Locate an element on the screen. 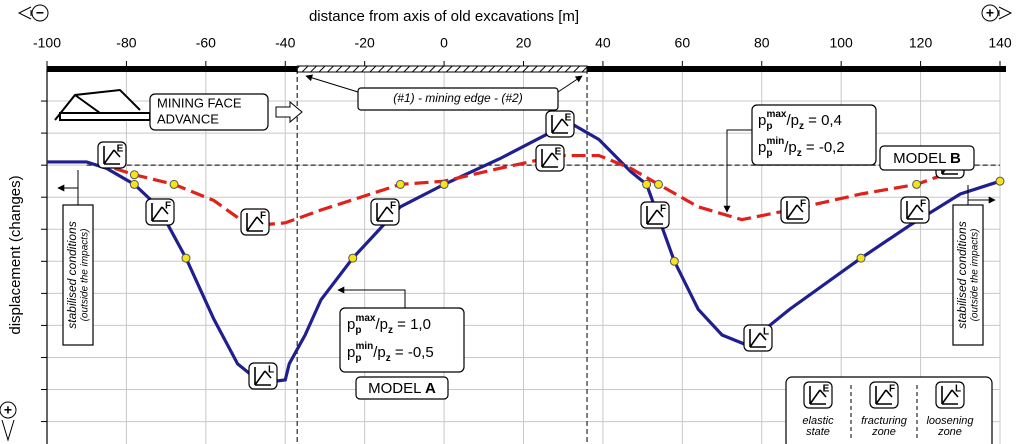 The height and width of the screenshot is (444, 1024). formula-part: = 1,0 is located at coordinates (412, 324).